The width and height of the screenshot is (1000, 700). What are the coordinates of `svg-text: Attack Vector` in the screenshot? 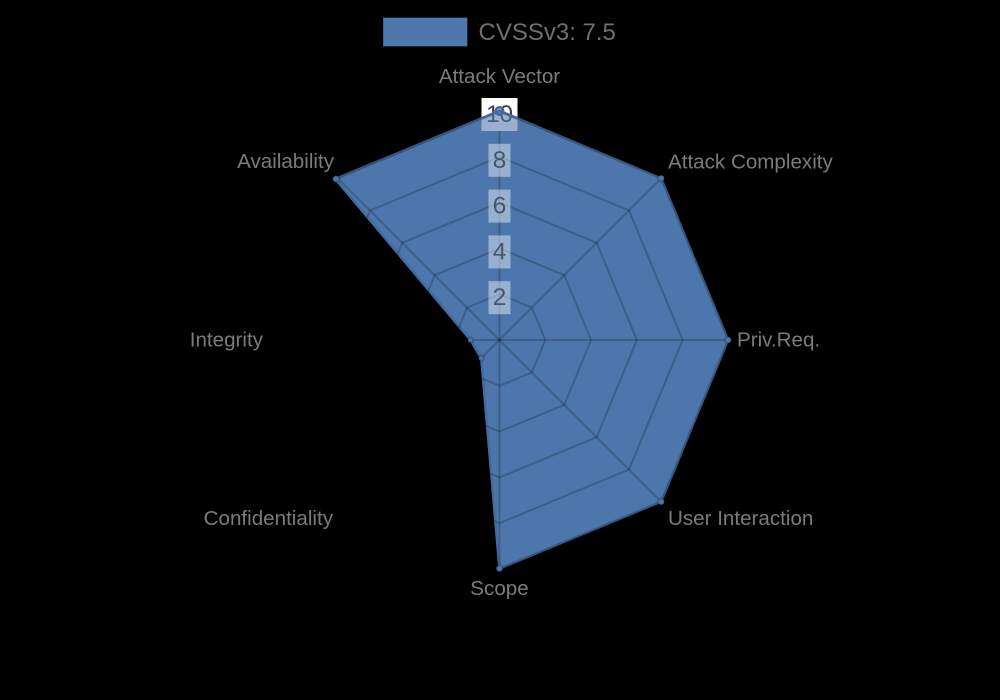 It's located at (499, 76).